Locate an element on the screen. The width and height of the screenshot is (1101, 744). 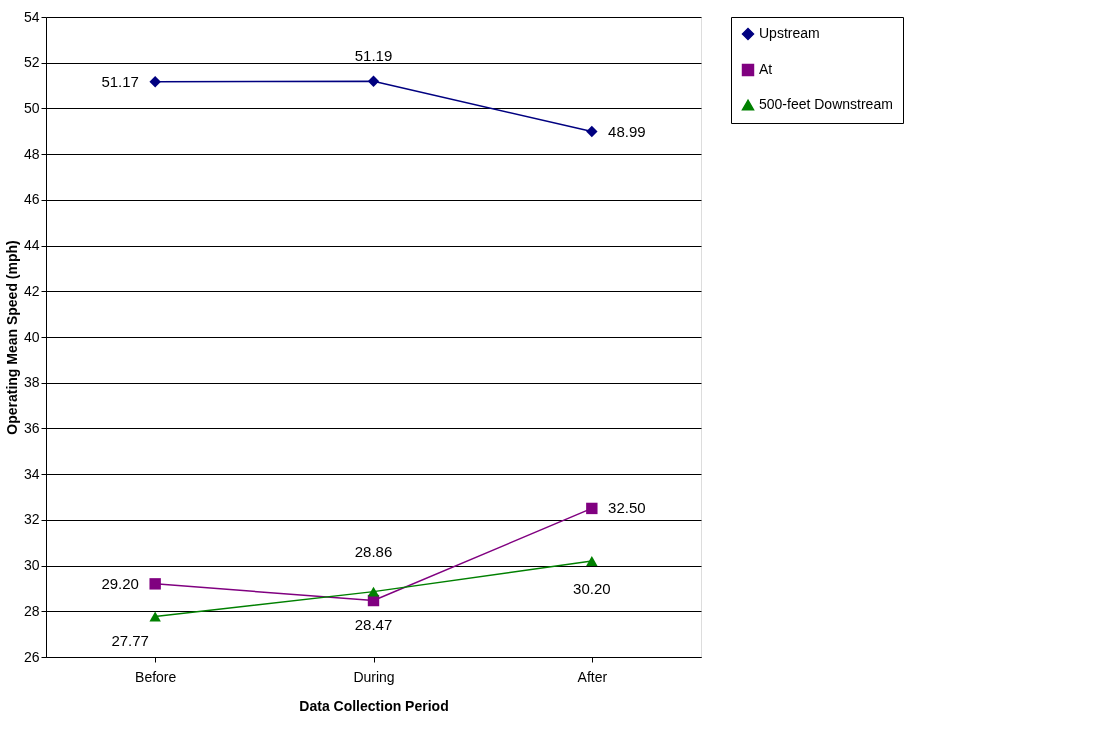
legend-label: Upstream is located at coordinates (789, 33).